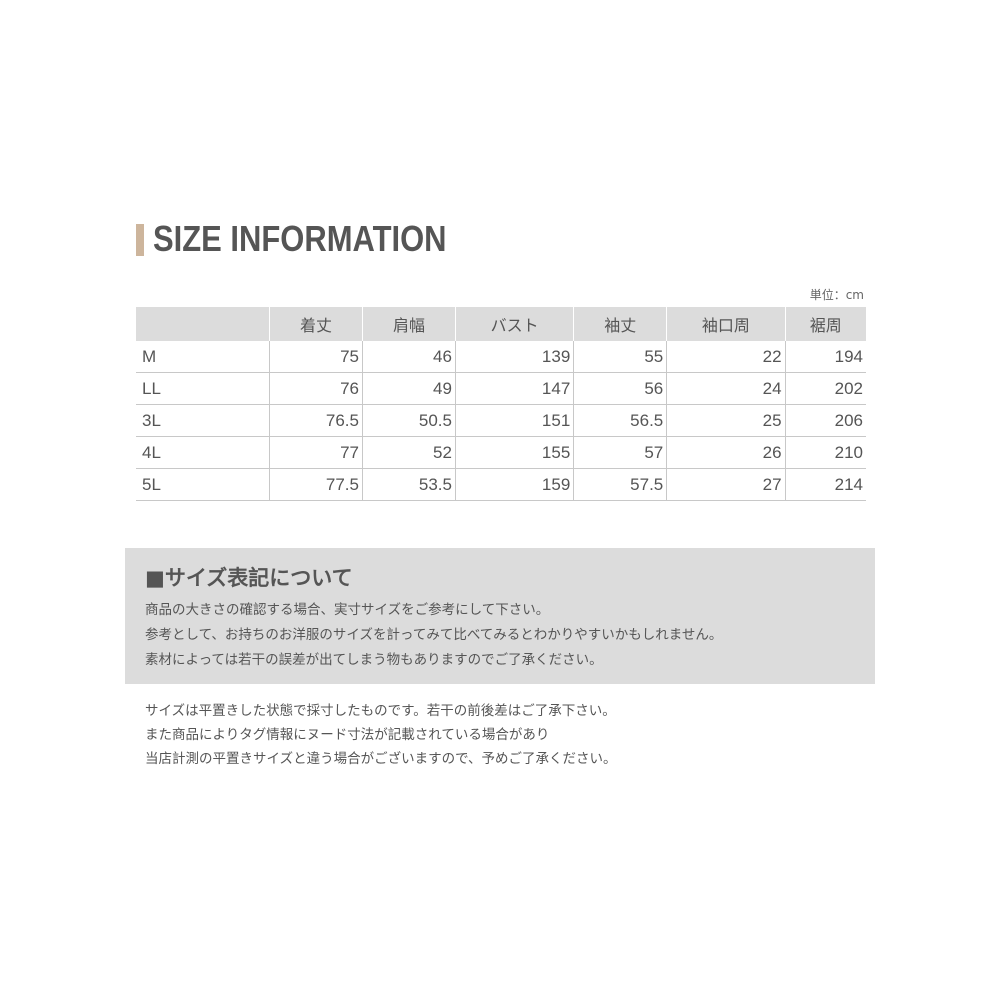 Image resolution: width=1000 pixels, height=1000 pixels. What do you see at coordinates (300, 238) in the screenshot?
I see `page-title: SIZE INFORMATION` at bounding box center [300, 238].